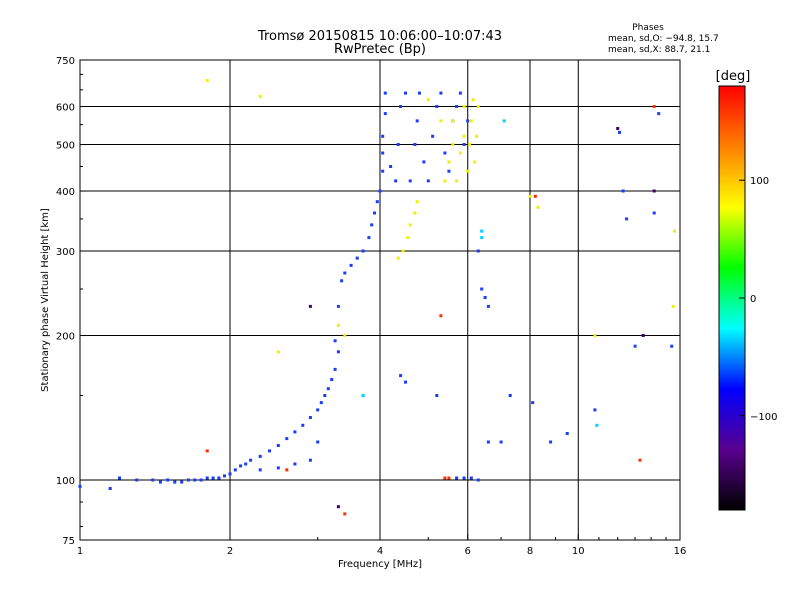  Describe the element at coordinates (65, 337) in the screenshot. I see `y-tick-label: 200` at that location.